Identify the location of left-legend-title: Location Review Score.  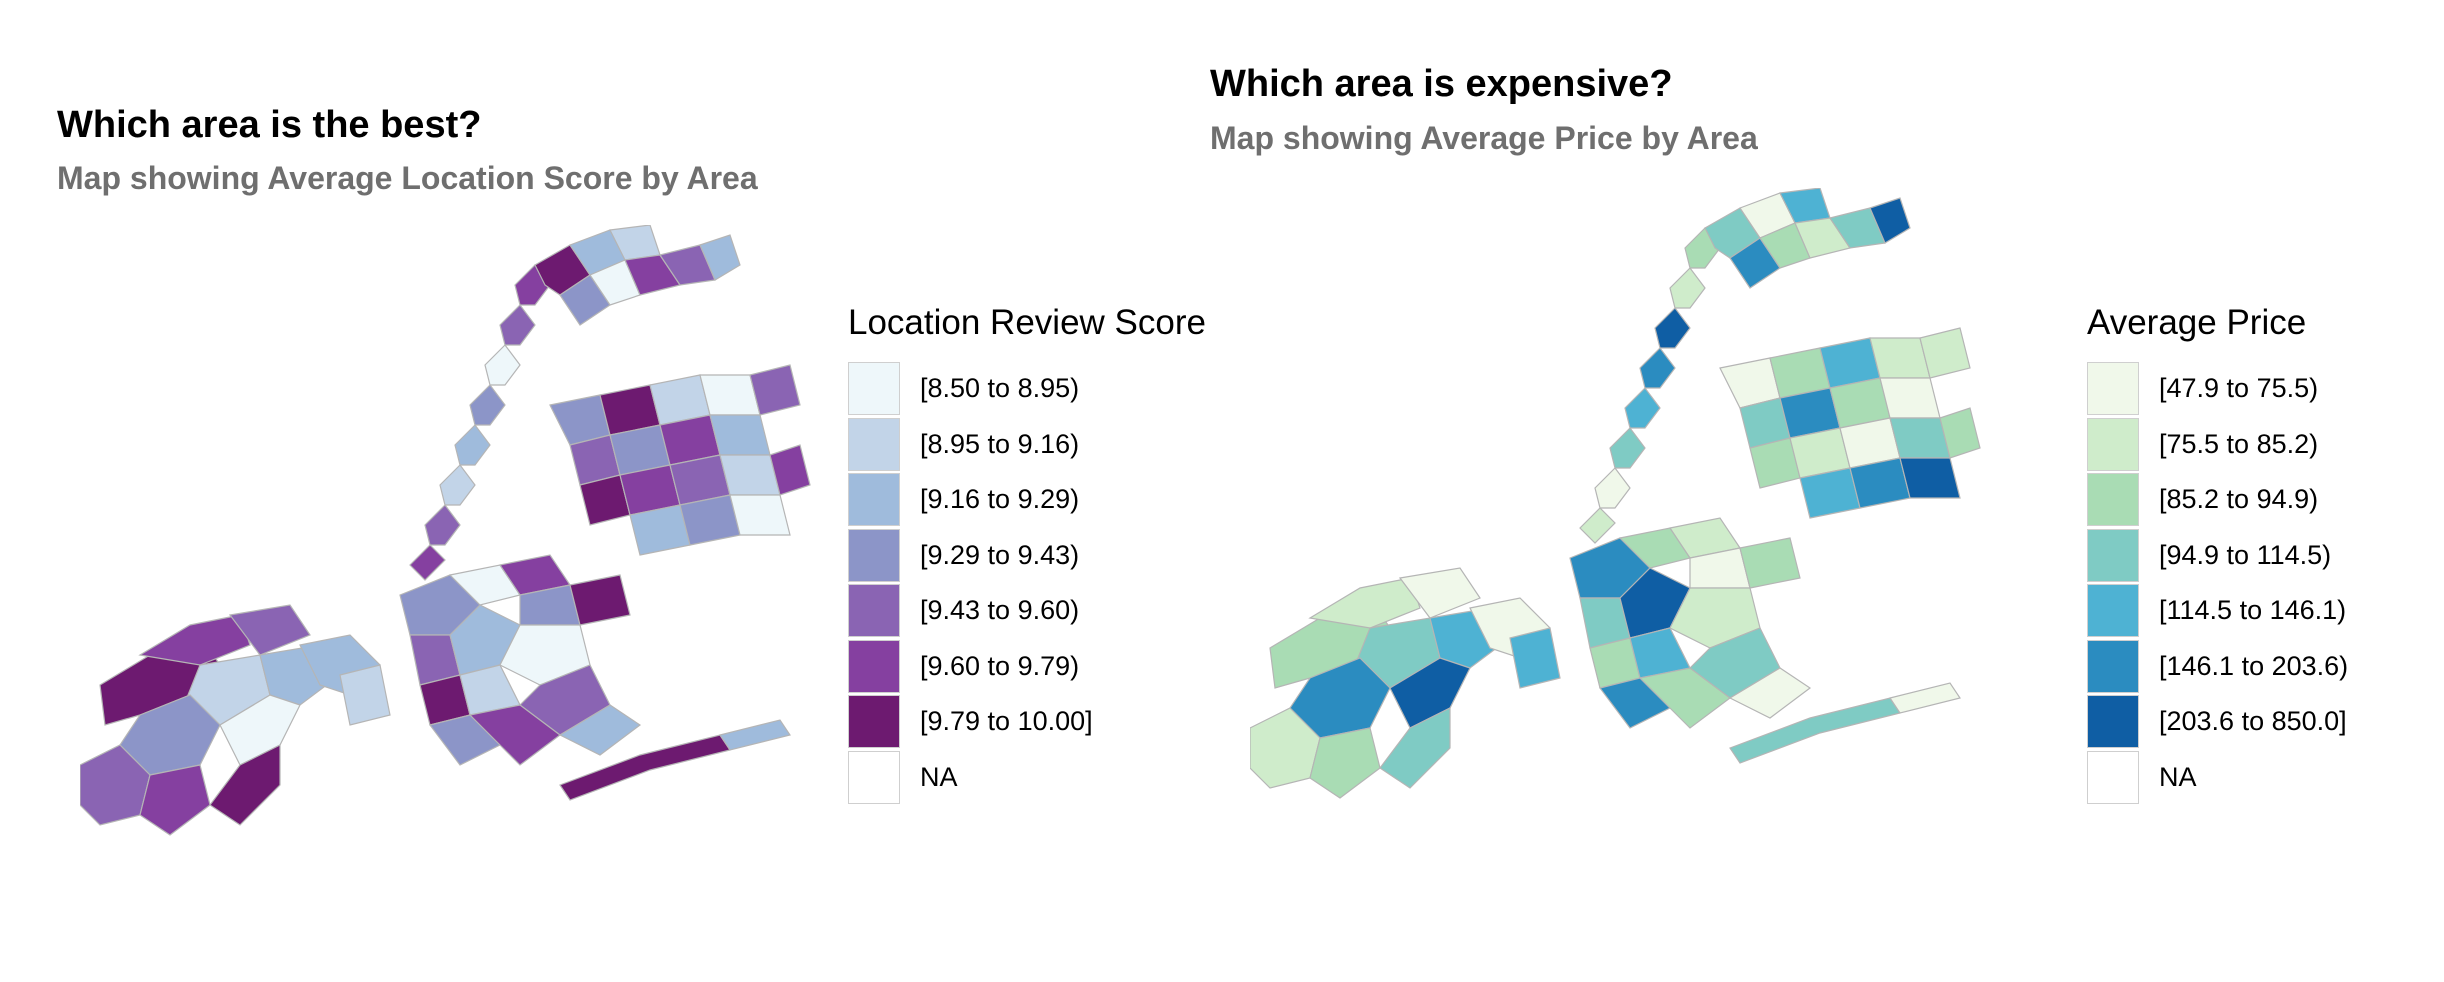
(1027, 322).